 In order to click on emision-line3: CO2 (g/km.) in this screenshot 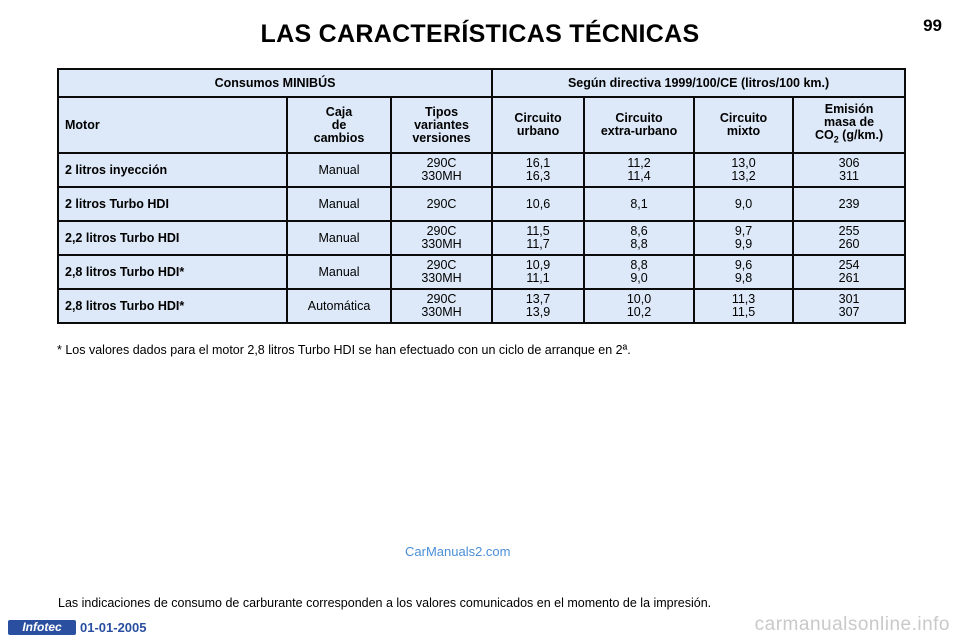, I will do `click(849, 138)`.